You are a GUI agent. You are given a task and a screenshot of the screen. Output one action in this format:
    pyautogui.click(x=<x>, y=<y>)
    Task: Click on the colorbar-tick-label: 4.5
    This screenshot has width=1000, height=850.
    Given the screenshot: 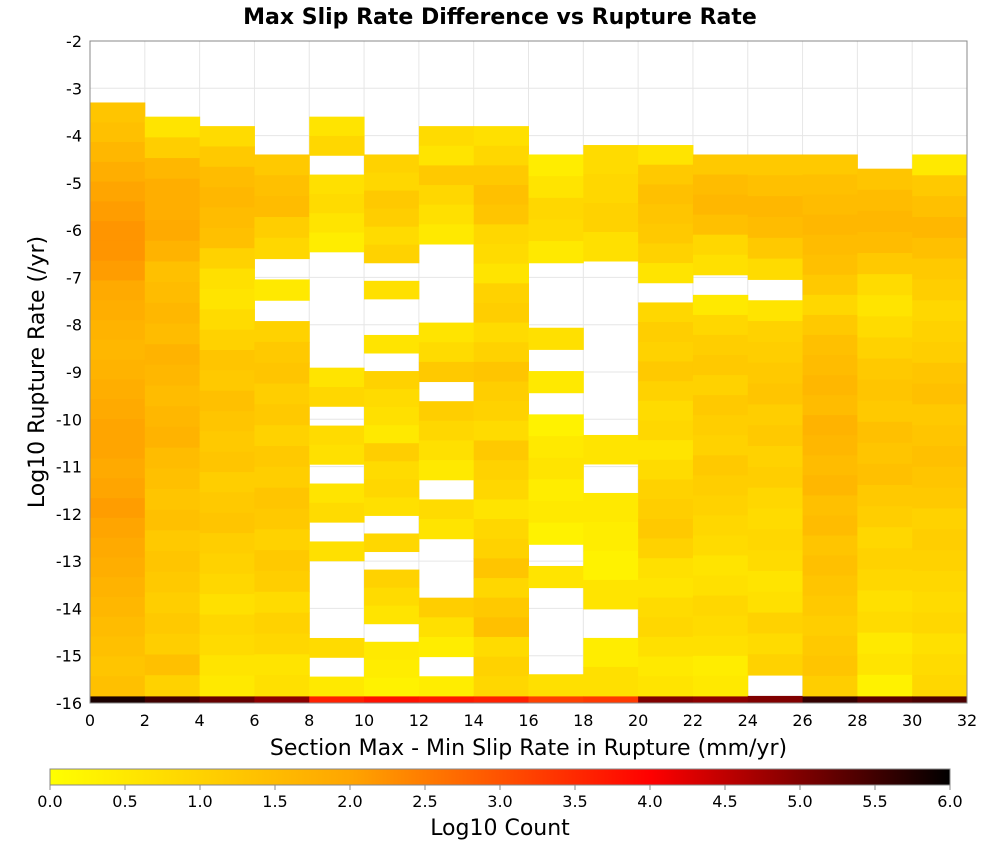 What is the action you would take?
    pyautogui.click(x=724, y=801)
    